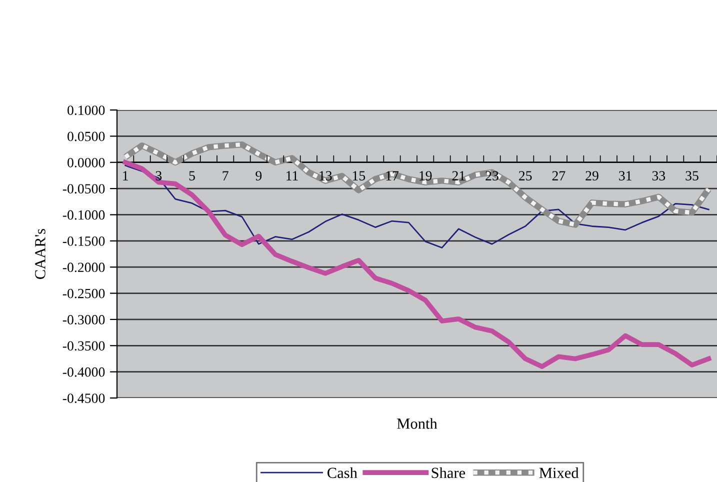  What do you see at coordinates (83, 346) in the screenshot?
I see `y-tick-label: -0.3500` at bounding box center [83, 346].